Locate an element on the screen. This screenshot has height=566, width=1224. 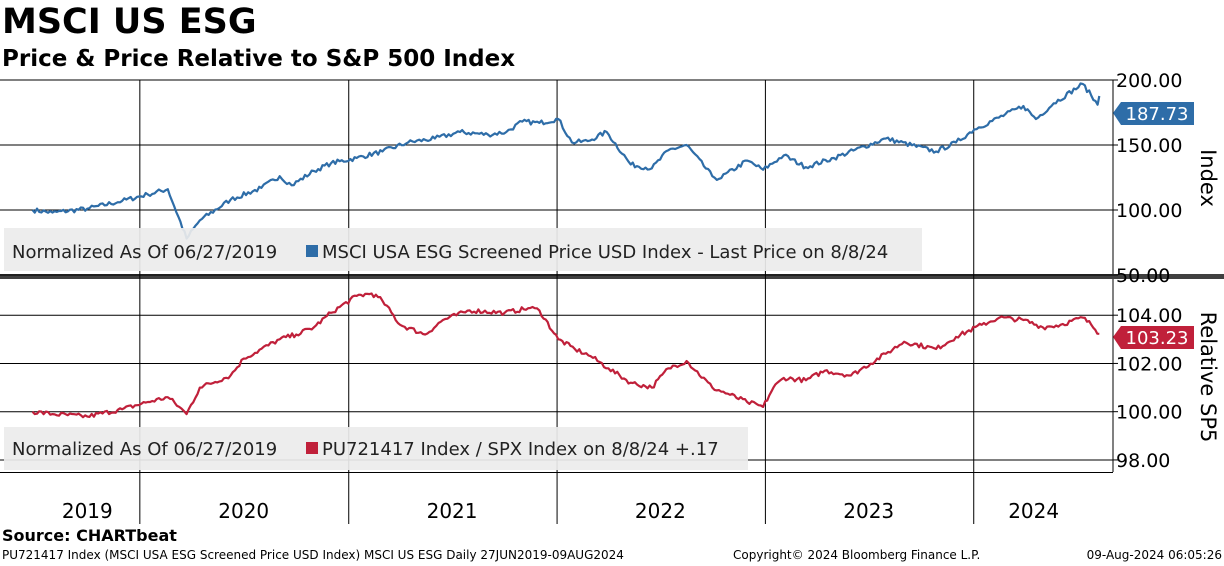
top-legend-box is located at coordinates (463, 249).